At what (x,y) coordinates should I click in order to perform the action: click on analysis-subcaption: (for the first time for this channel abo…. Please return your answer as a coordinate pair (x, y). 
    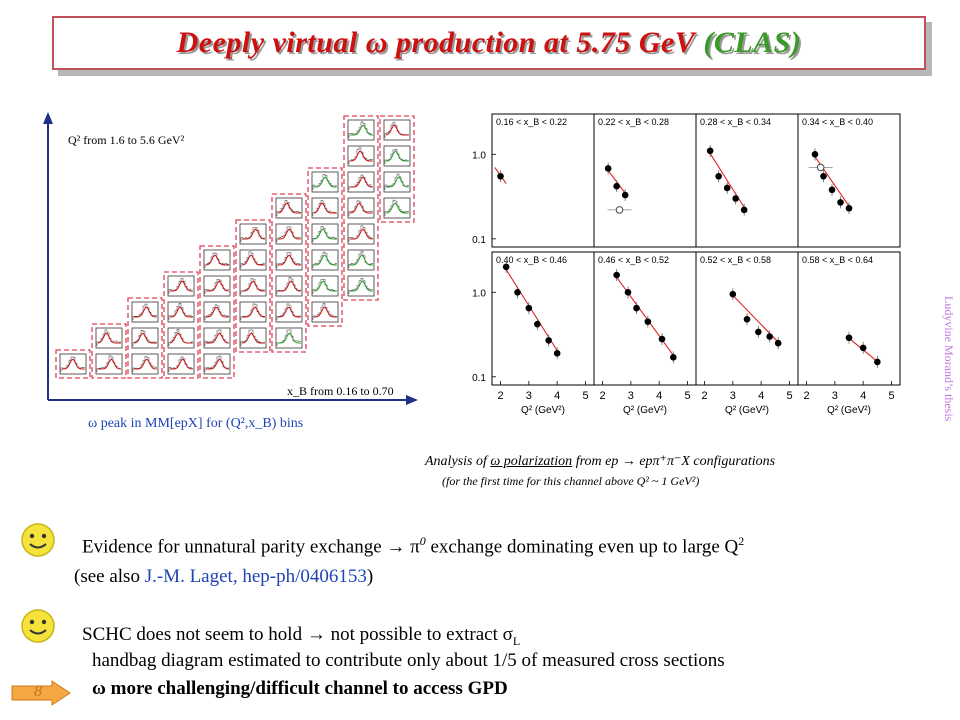
    Looking at the image, I should click on (571, 481).